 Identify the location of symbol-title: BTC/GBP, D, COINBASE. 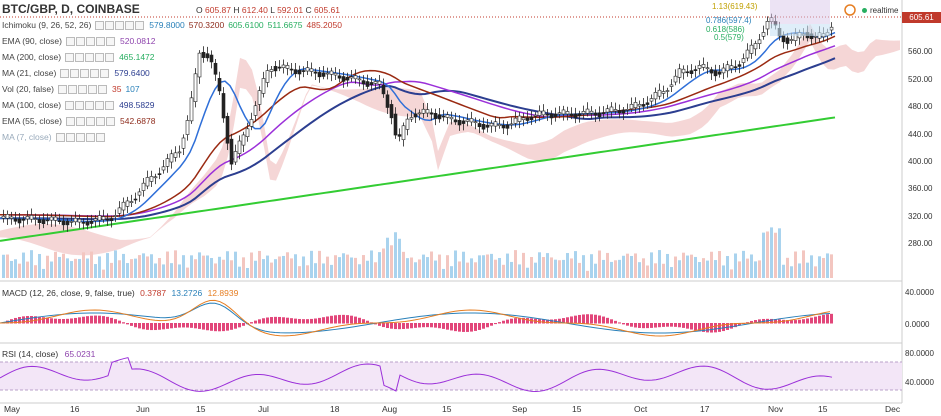
(71, 9).